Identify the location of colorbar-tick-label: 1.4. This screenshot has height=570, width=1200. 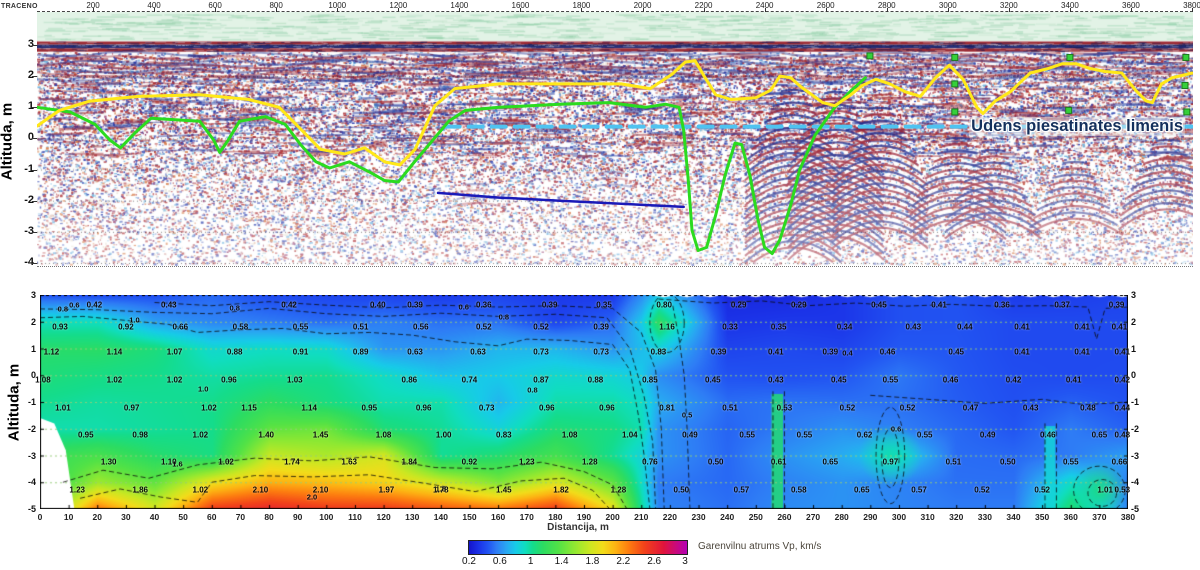
(561, 561).